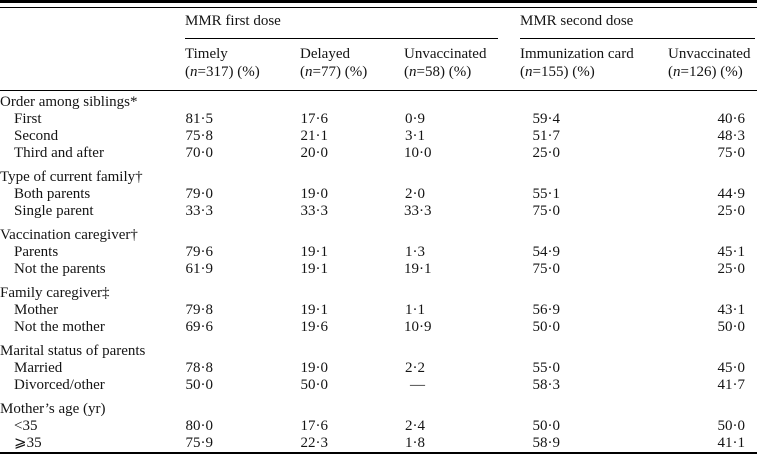  I want to click on data-cell: 61·9, so click(199, 269).